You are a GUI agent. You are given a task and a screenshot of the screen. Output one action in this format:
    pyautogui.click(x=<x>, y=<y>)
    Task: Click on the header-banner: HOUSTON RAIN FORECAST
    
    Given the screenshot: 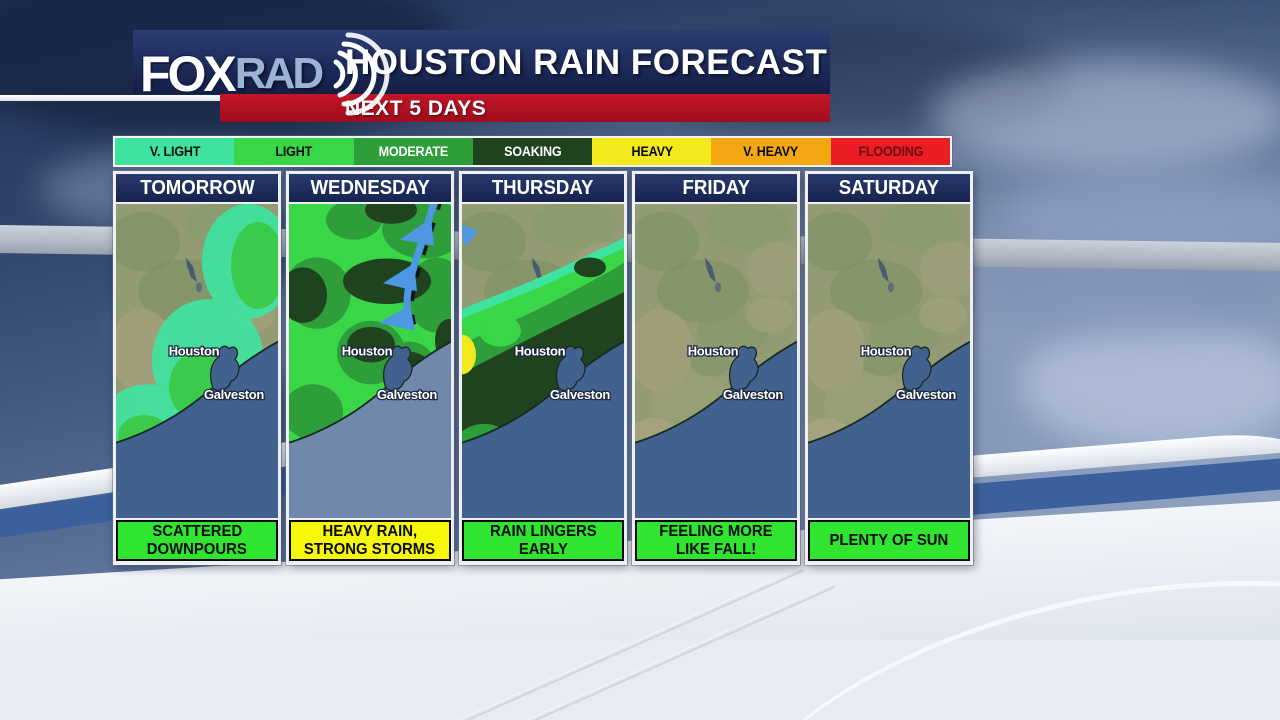 What is the action you would take?
    pyautogui.click(x=481, y=62)
    